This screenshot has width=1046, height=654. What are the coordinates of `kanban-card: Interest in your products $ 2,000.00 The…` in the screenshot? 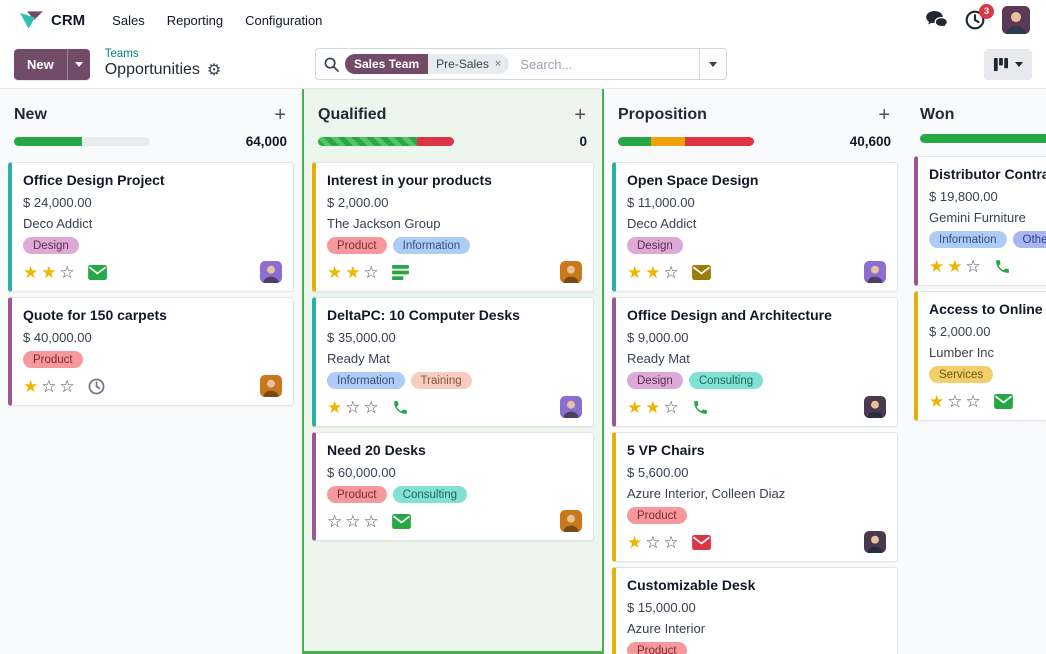 It's located at (453, 227).